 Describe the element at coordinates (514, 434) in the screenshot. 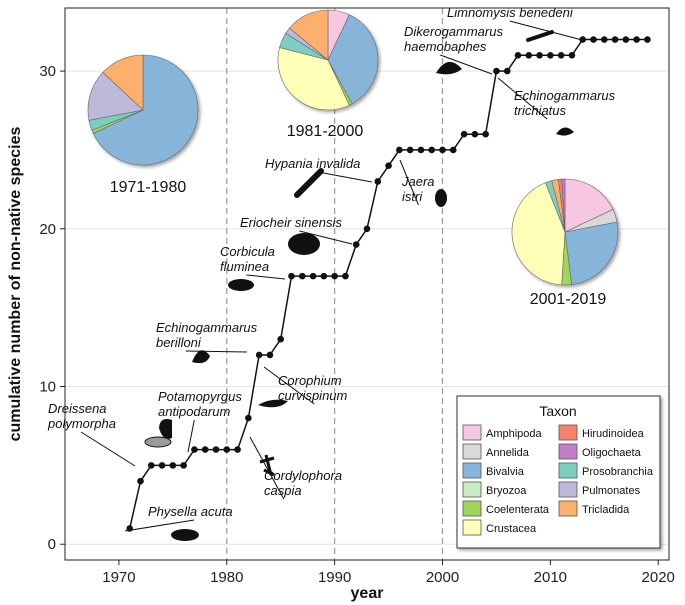

I see `legend-label-amphipoda: Amphipoda` at that location.